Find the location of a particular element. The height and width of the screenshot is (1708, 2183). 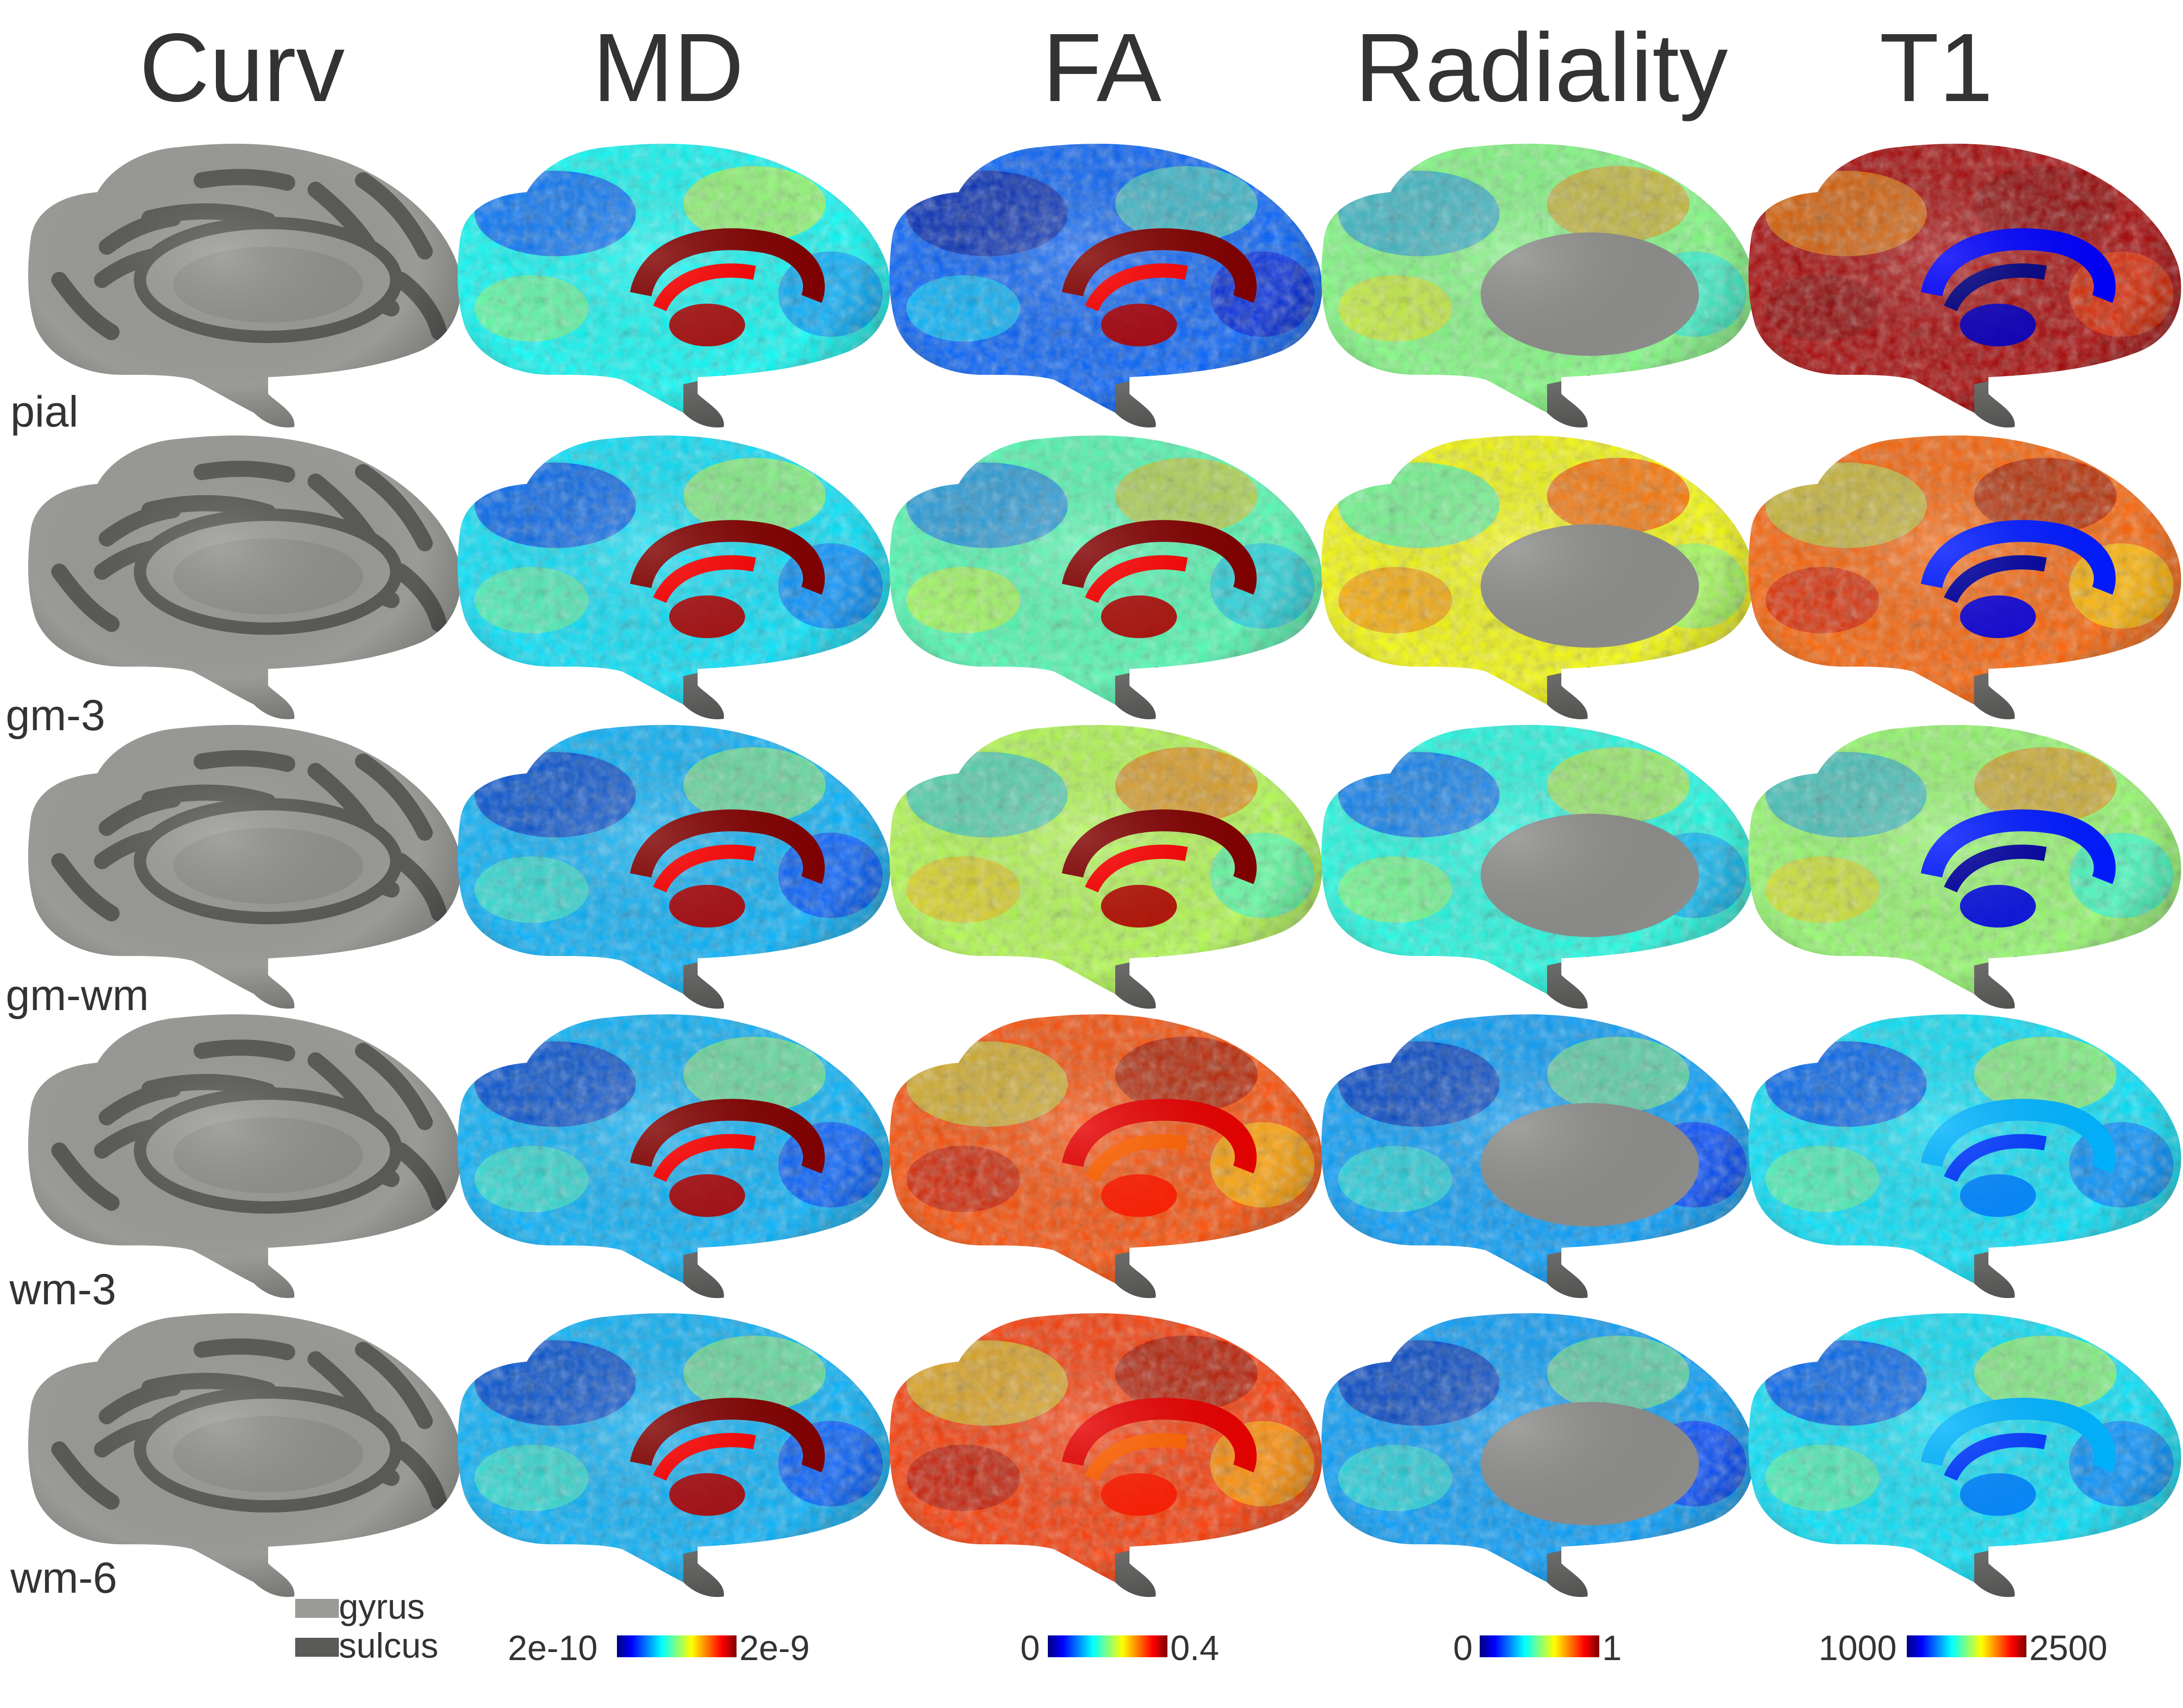

column-title-curv: Curv is located at coordinates (242, 67).